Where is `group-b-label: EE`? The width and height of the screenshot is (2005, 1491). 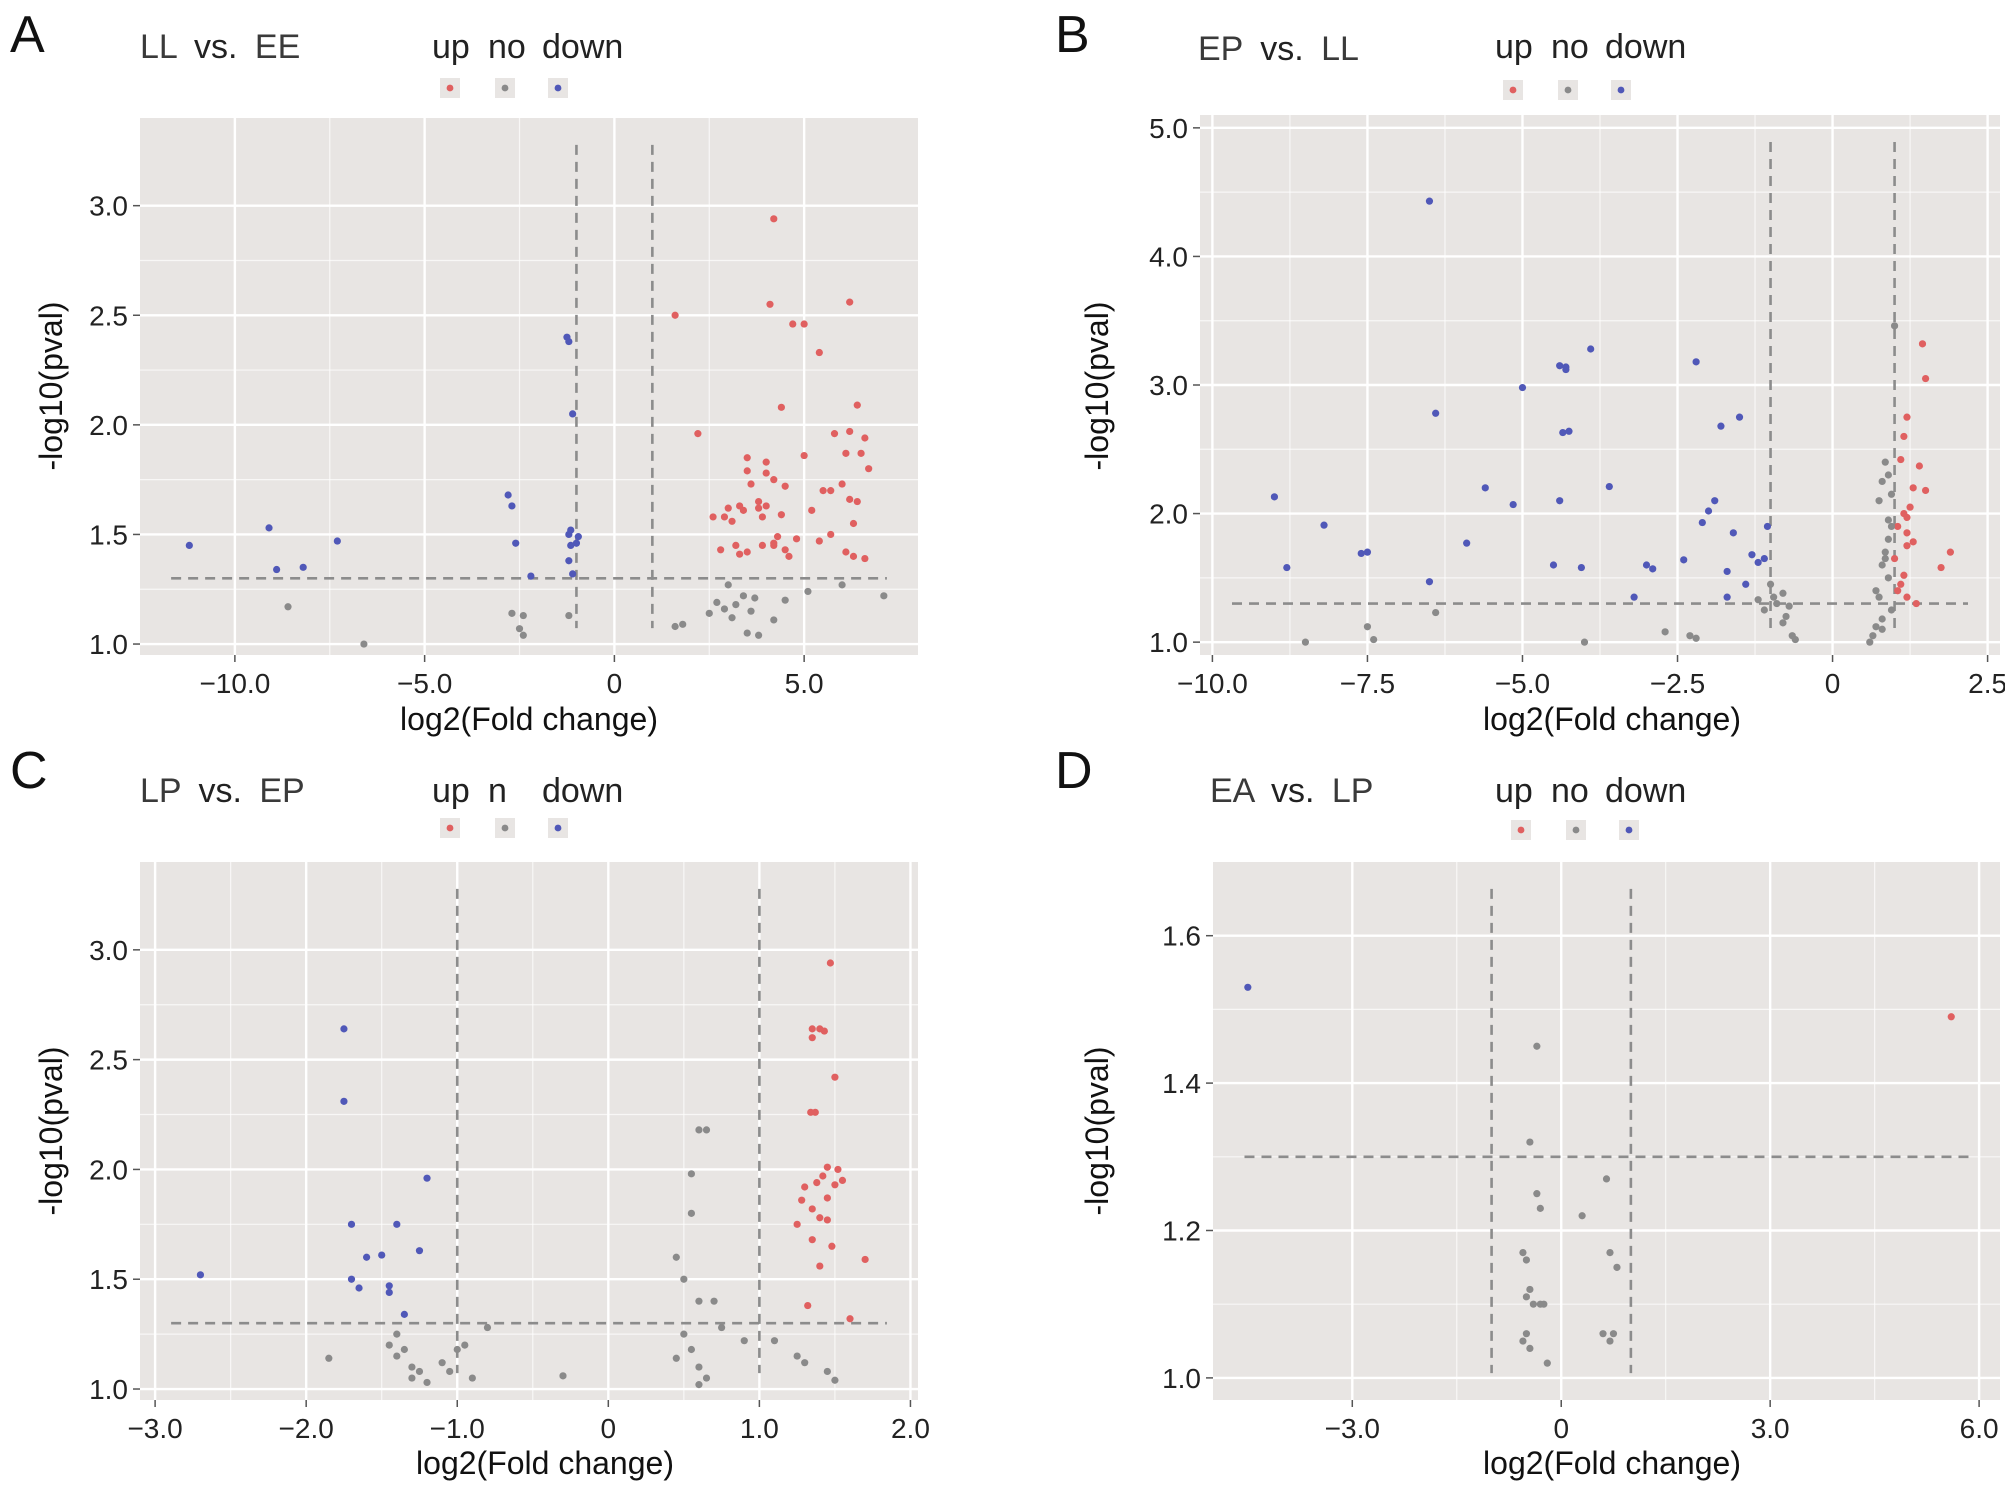 group-b-label: EE is located at coordinates (277, 47).